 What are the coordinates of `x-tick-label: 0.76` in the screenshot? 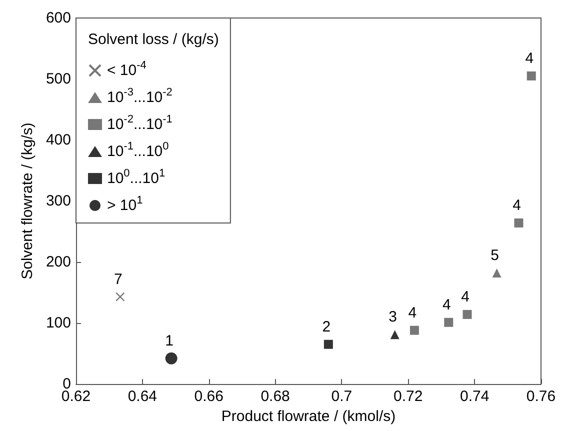 It's located at (541, 396).